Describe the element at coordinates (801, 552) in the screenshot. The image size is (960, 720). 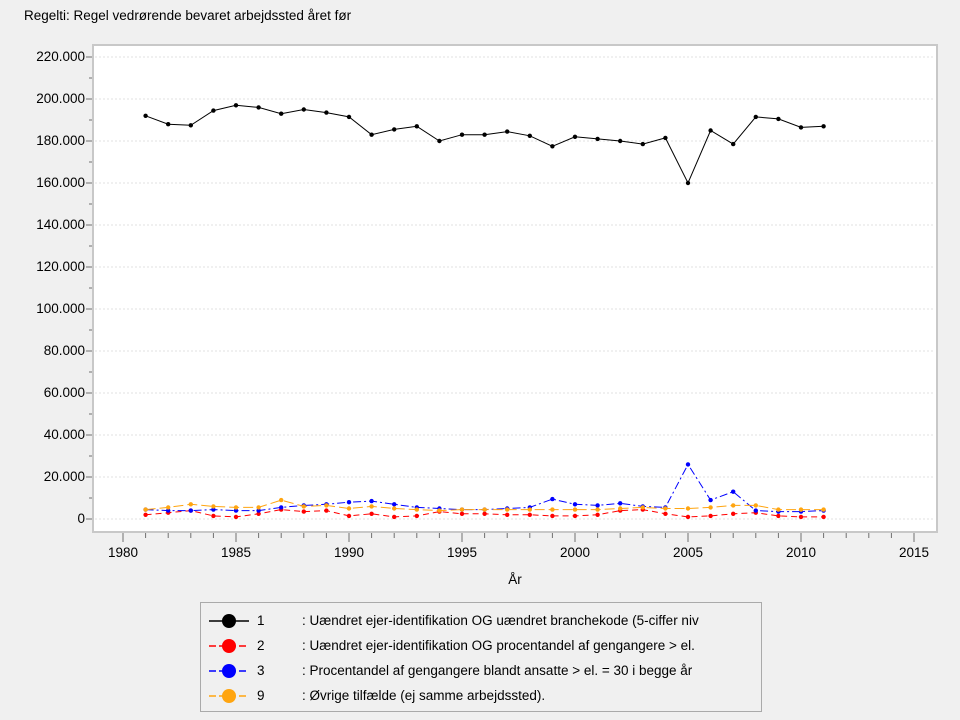
I see `x-tick-label: 2010` at that location.